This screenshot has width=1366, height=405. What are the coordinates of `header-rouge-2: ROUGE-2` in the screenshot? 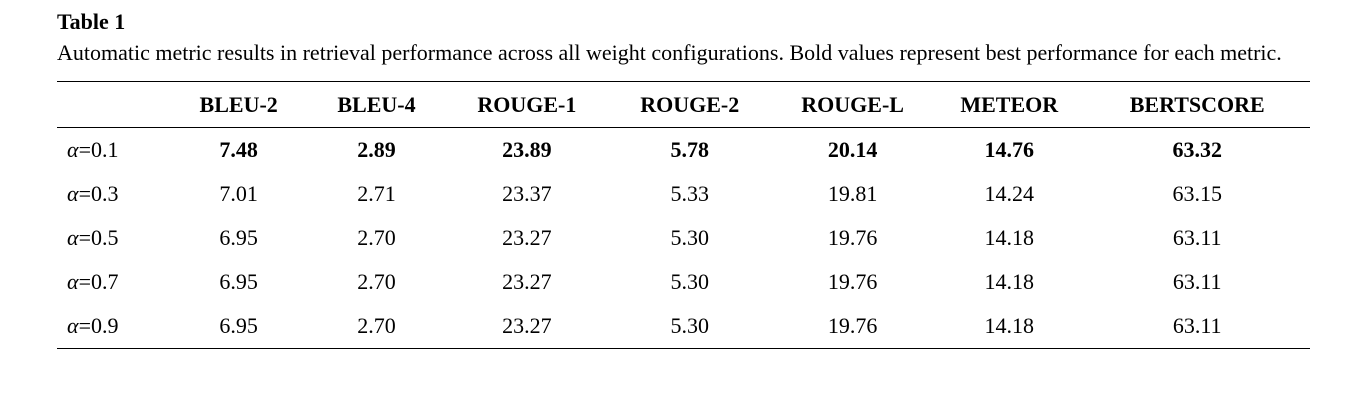 It's located at (690, 105).